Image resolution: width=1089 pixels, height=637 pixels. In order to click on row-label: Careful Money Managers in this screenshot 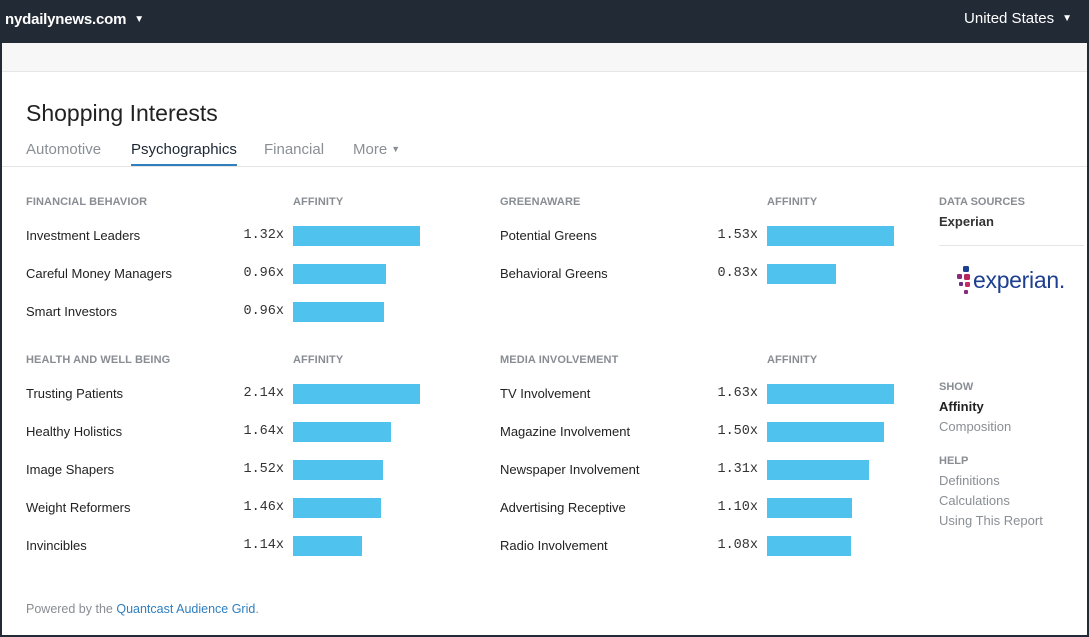, I will do `click(99, 273)`.